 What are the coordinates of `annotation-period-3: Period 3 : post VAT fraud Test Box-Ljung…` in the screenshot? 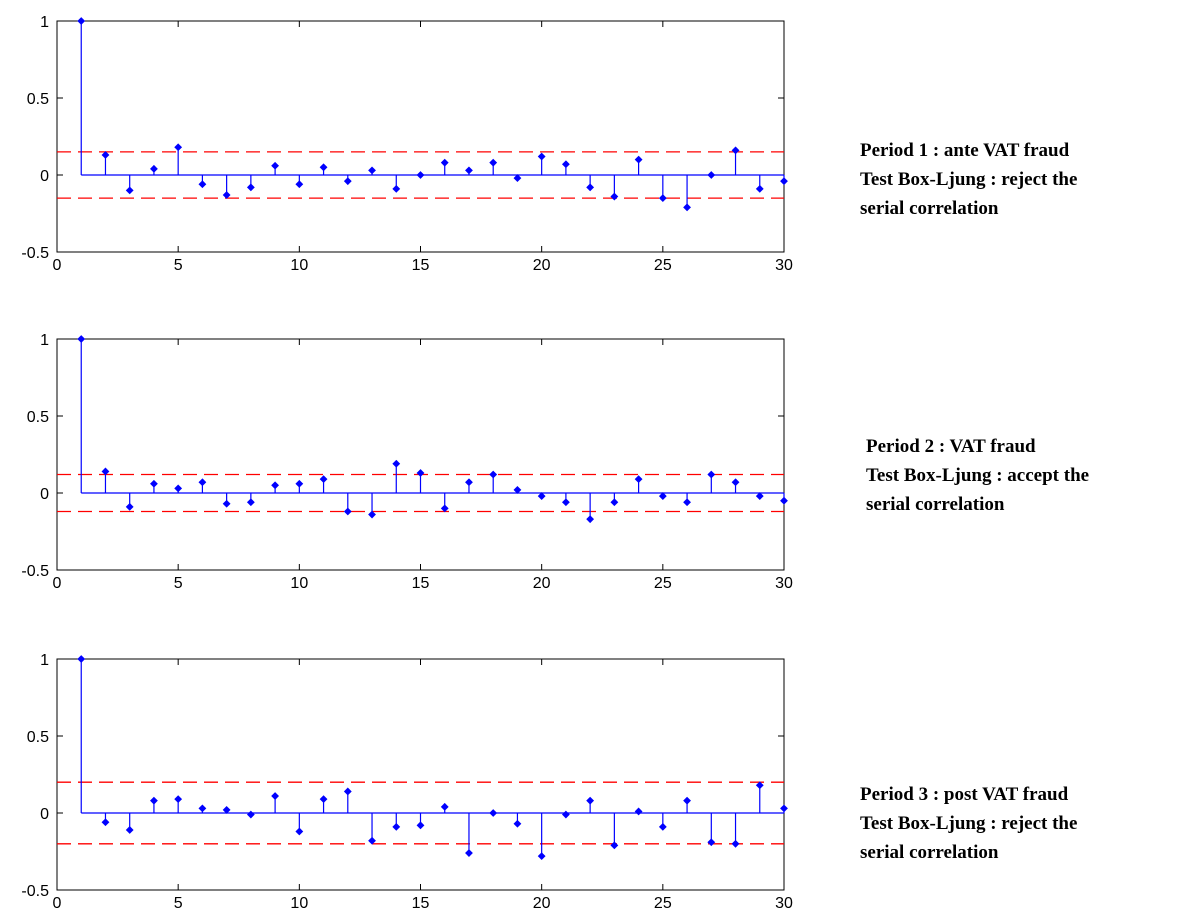 It's located at (1020, 823).